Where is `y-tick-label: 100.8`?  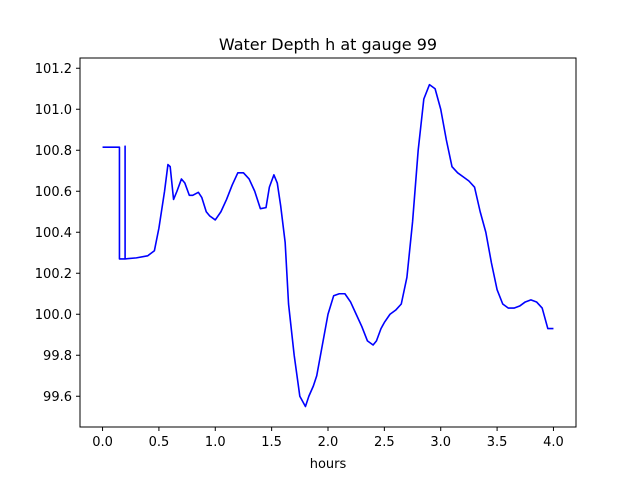 y-tick-label: 100.8 is located at coordinates (53, 151).